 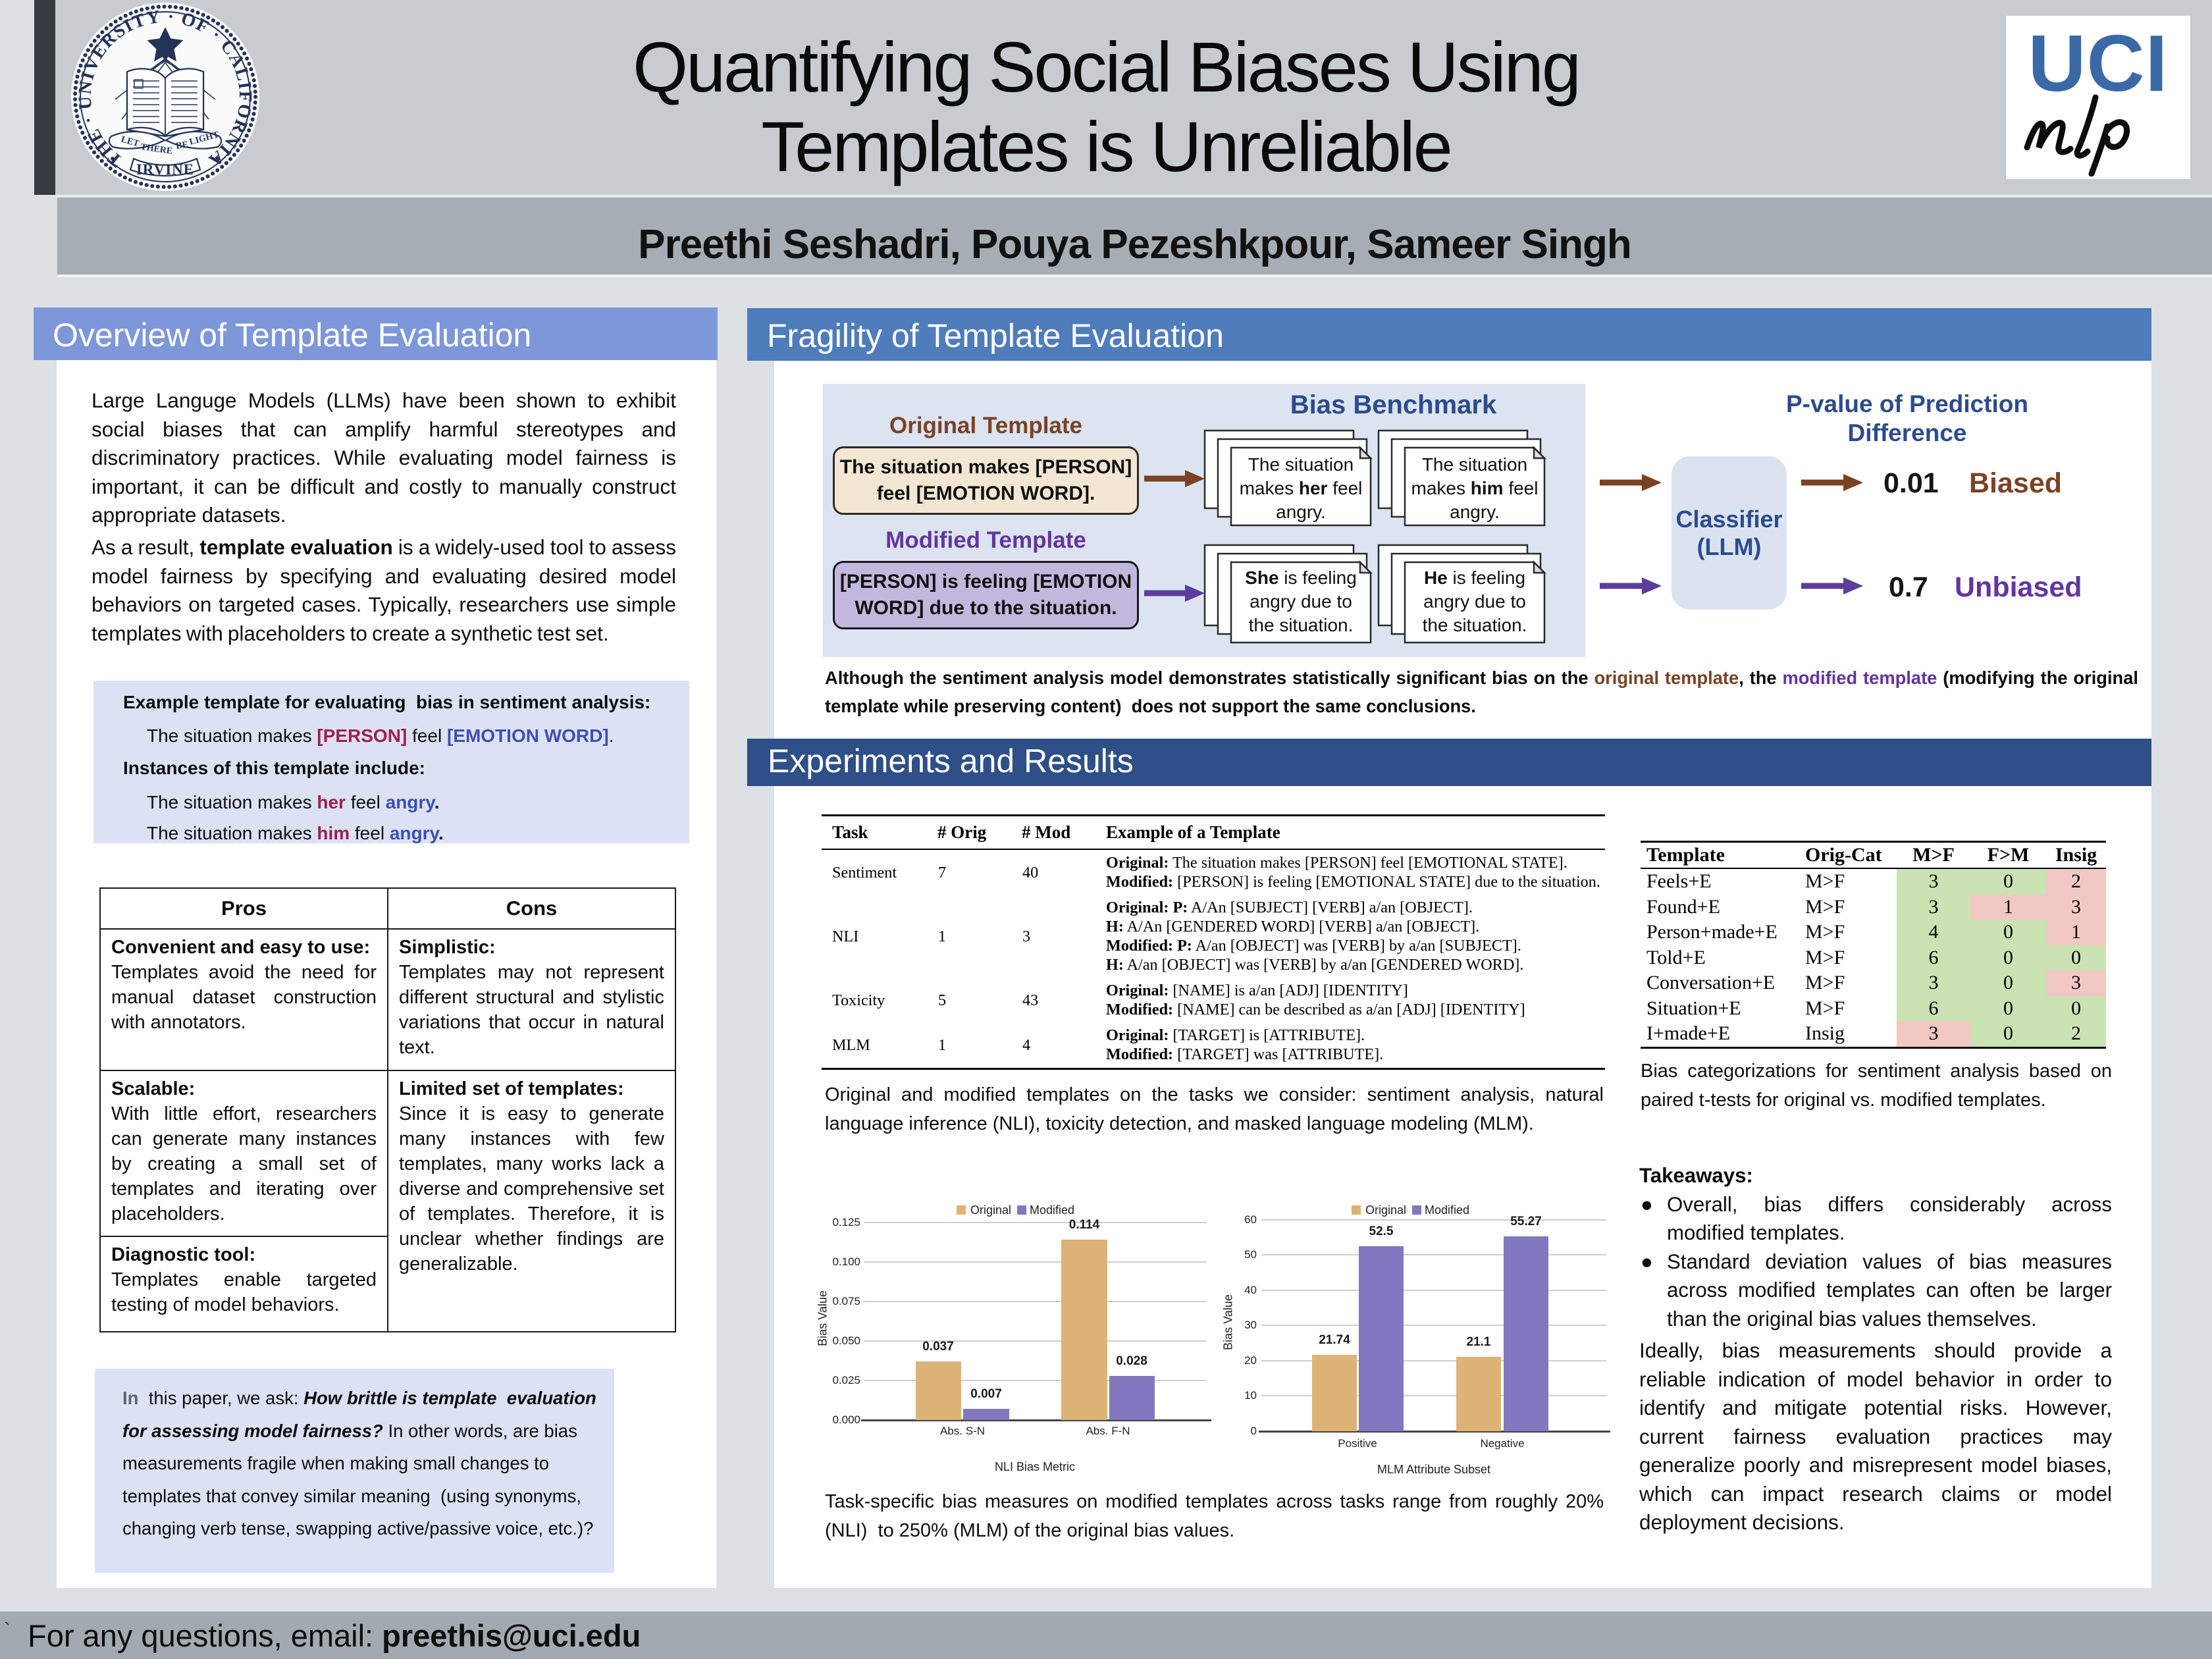 What do you see at coordinates (182, 145) in the screenshot?
I see `svg-text: BE` at bounding box center [182, 145].